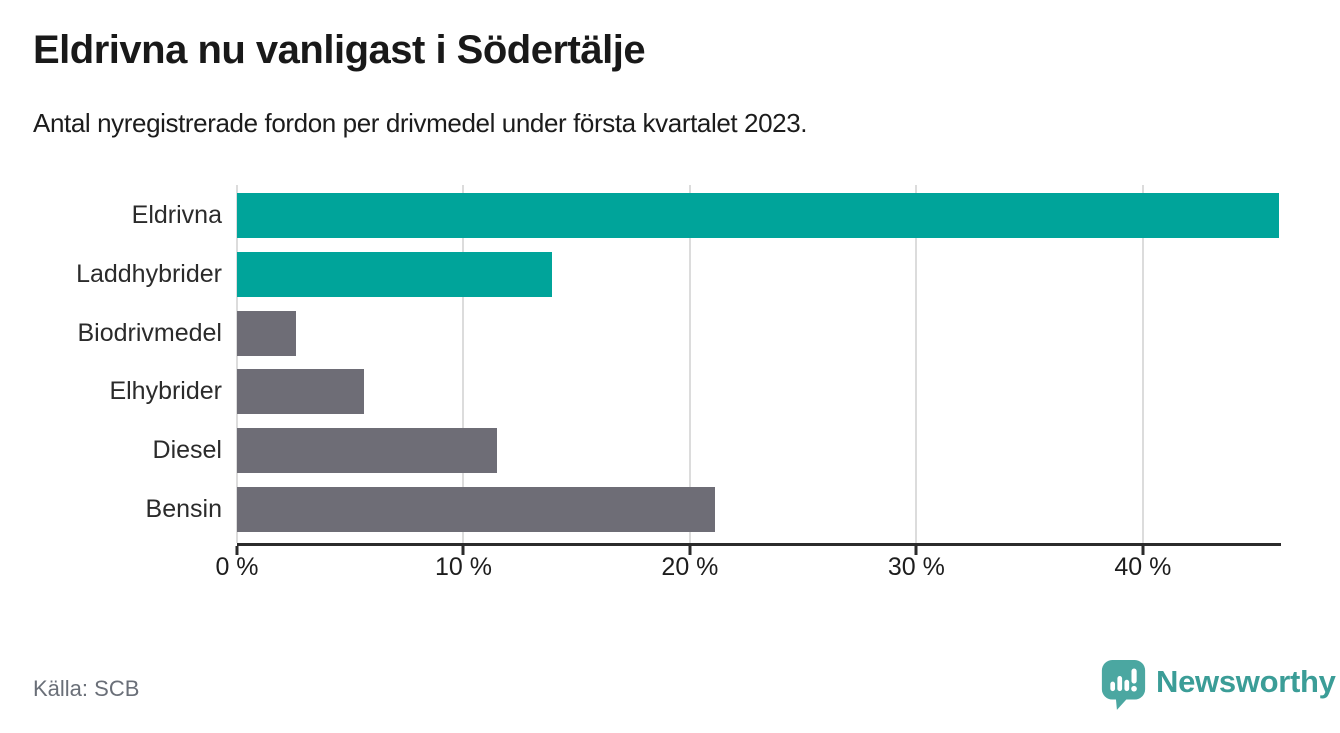 The width and height of the screenshot is (1340, 733). I want to click on axis-tick-label: 20 %, so click(690, 567).